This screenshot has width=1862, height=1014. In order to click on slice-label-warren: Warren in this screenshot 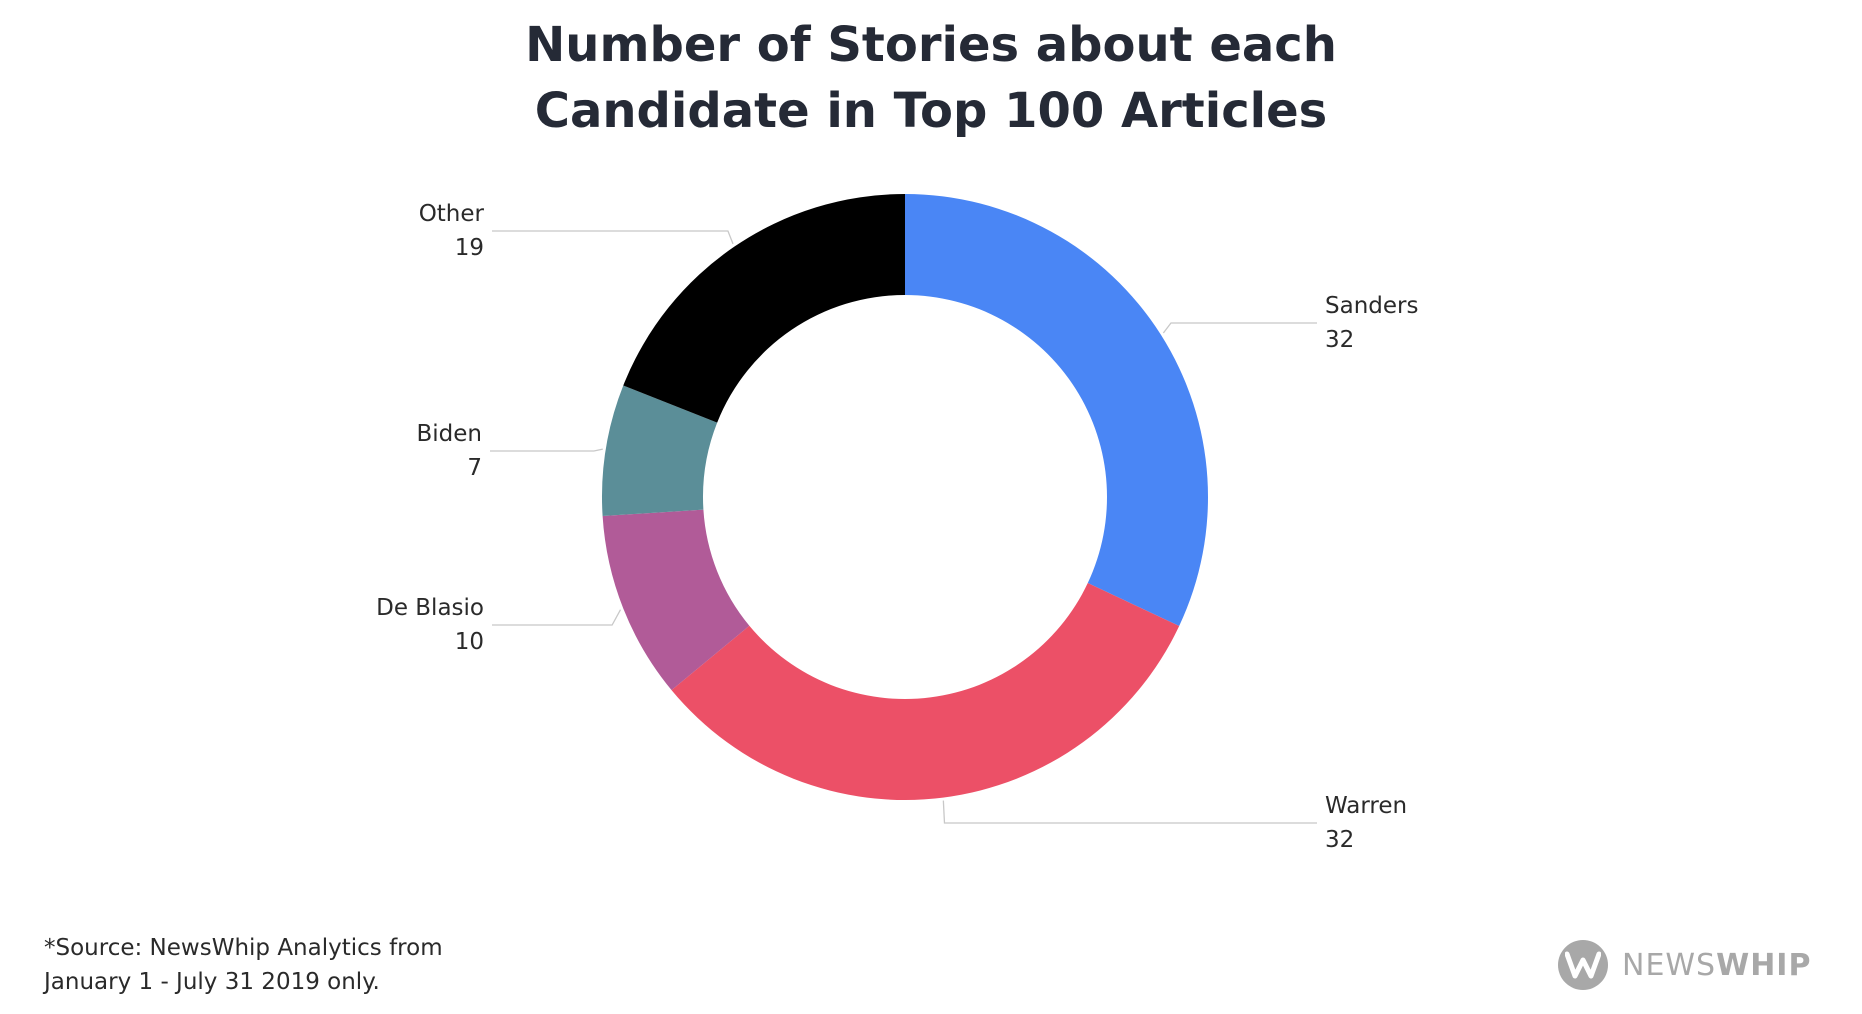, I will do `click(1366, 806)`.